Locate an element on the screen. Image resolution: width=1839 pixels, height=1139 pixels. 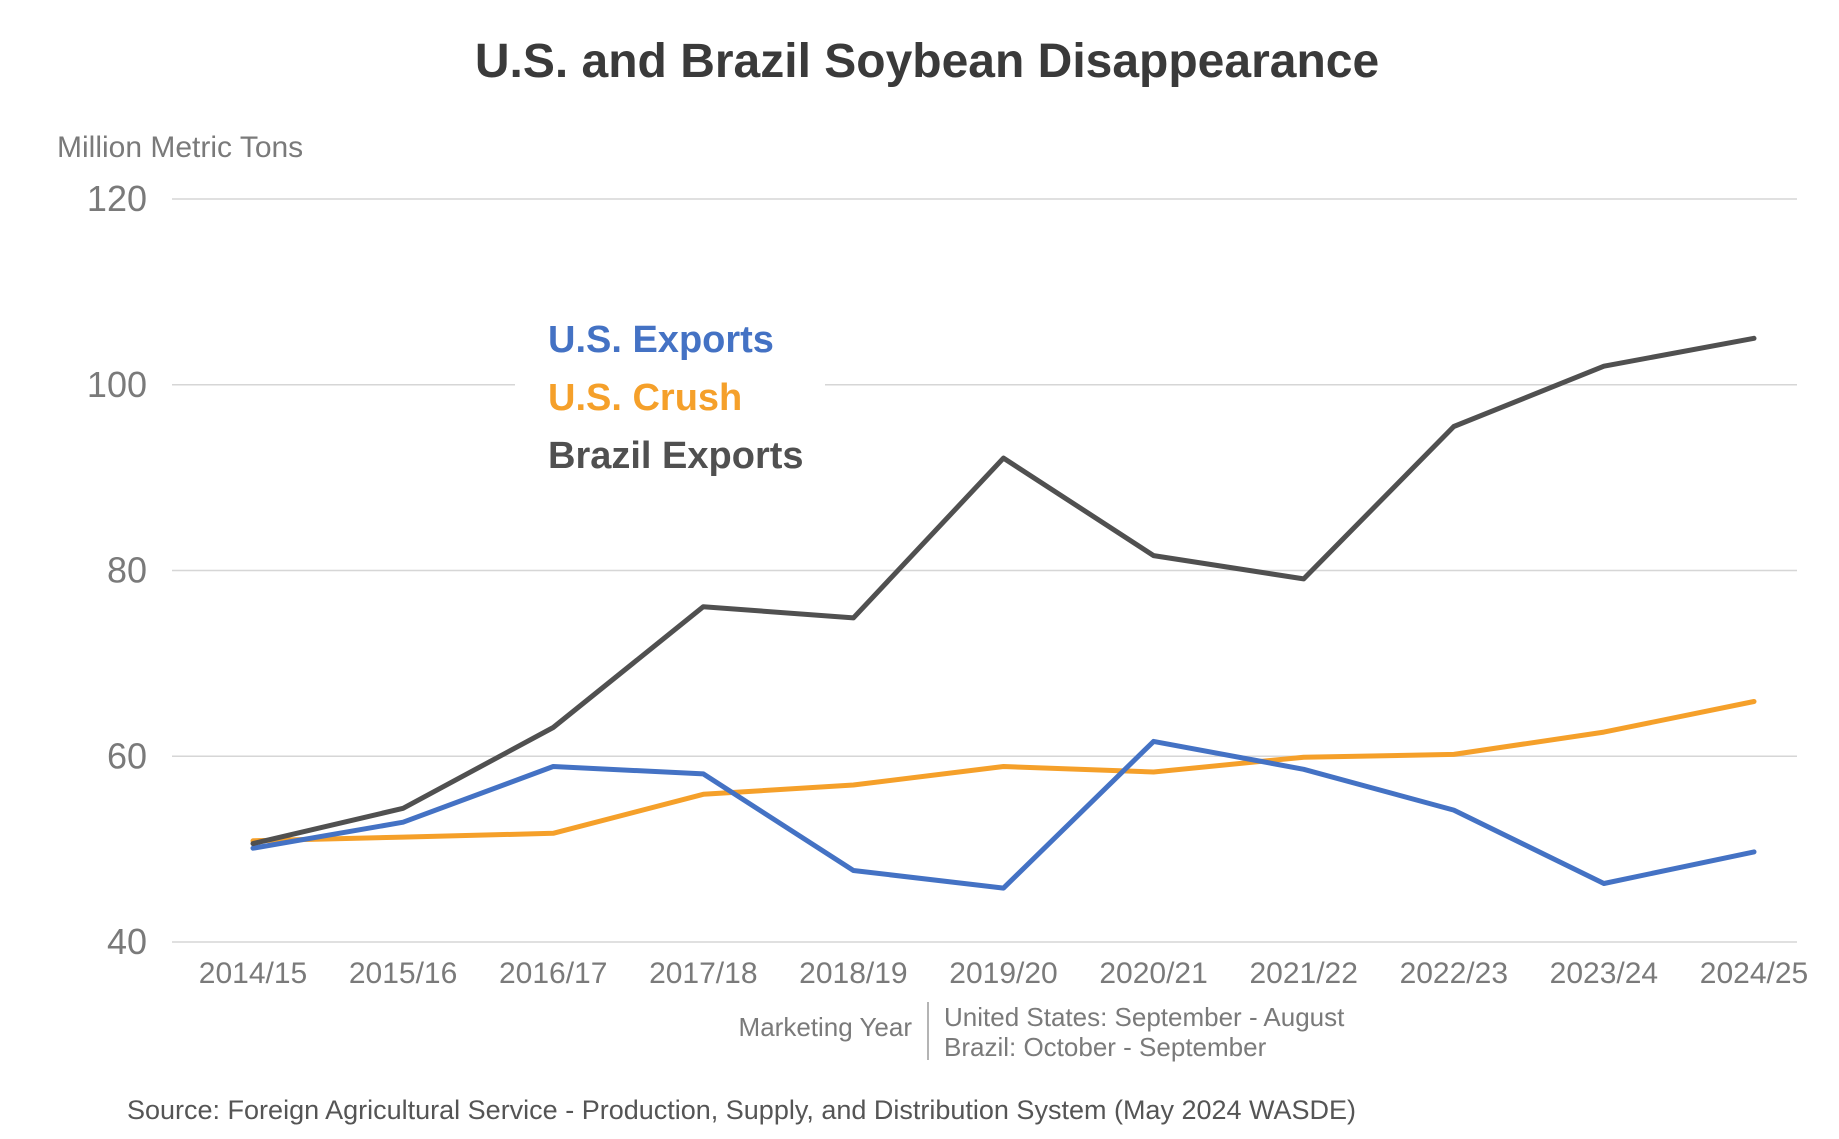
y-tick-label: 100 is located at coordinates (117, 384).